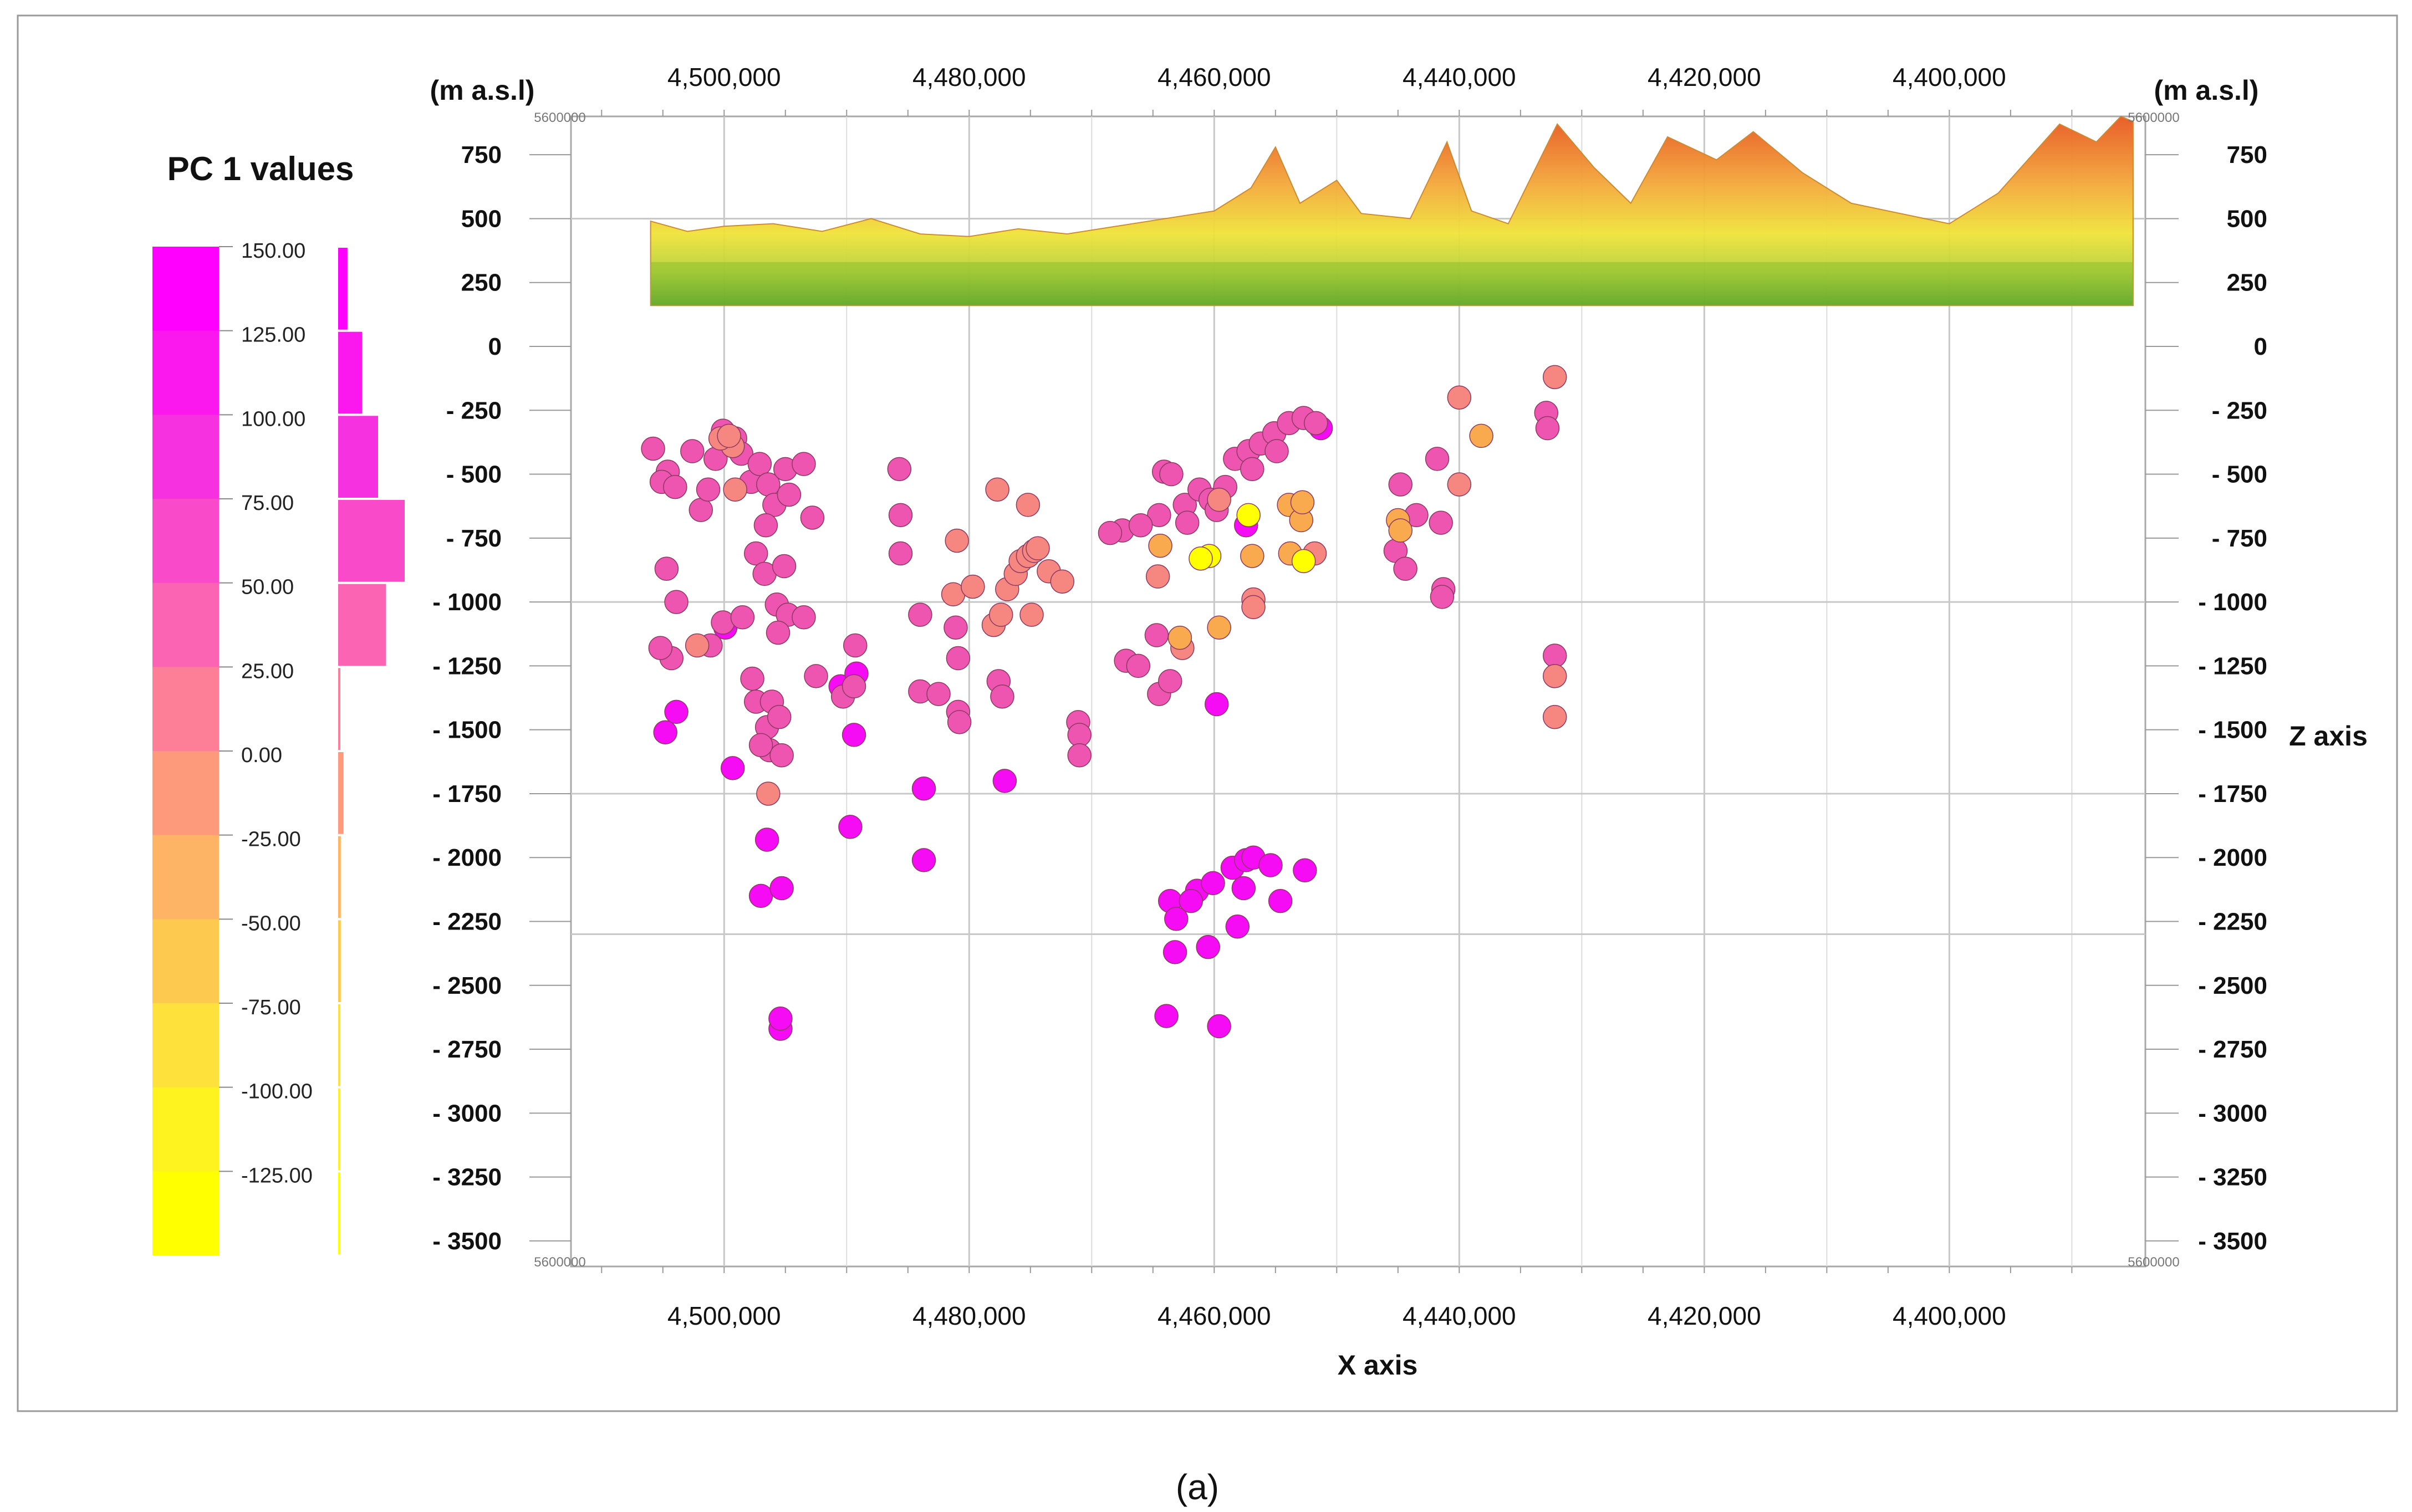 This screenshot has width=2412, height=1512. Describe the element at coordinates (474, 538) in the screenshot. I see `z-tick-label-left: - 750` at that location.